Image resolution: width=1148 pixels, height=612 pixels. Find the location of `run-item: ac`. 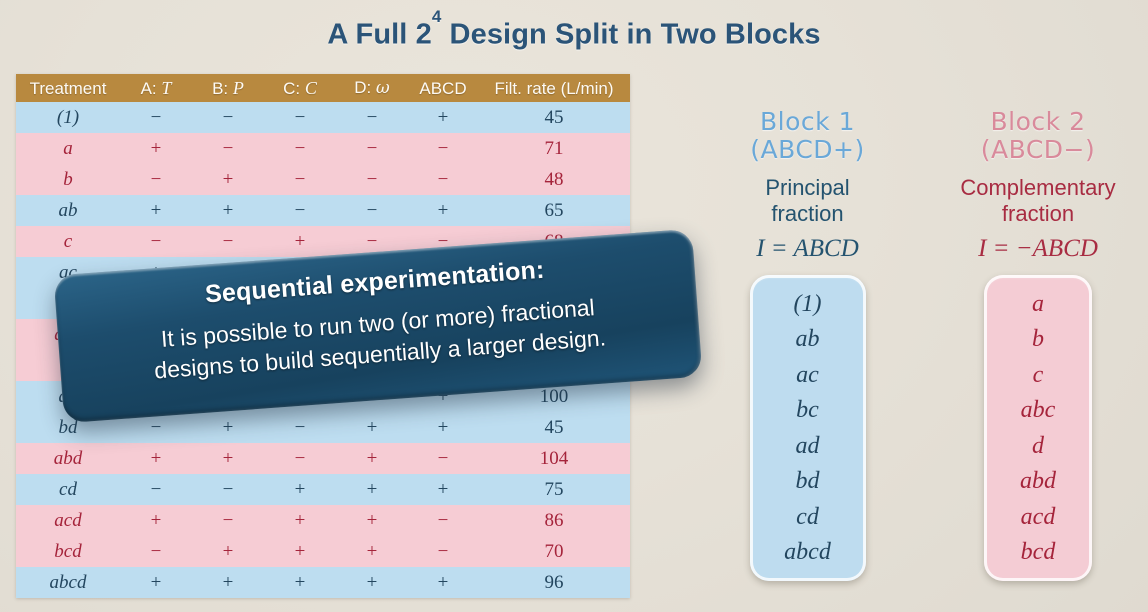

run-item: ac is located at coordinates (807, 374).